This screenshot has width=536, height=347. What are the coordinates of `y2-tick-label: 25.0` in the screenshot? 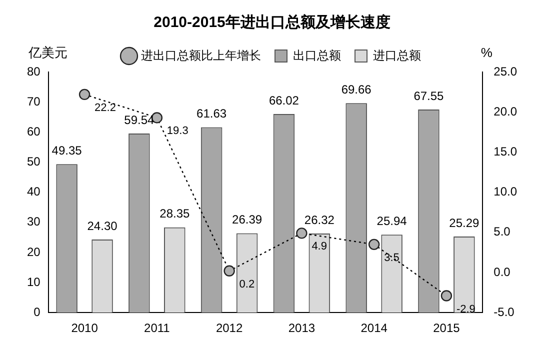 It's located at (506, 71).